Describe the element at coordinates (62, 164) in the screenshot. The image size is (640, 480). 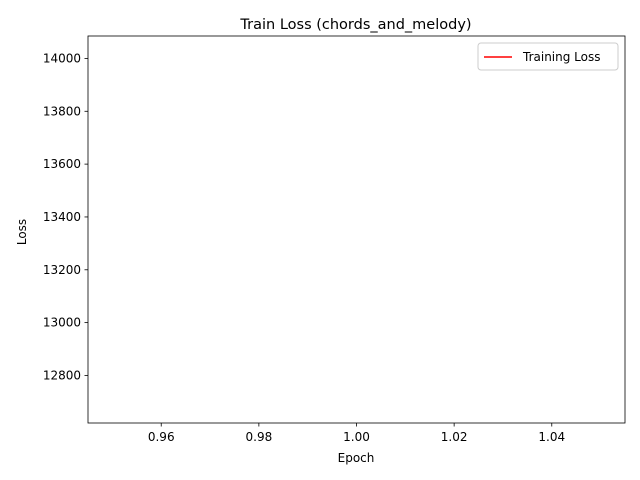
I see `y-tick-label: 13600` at that location.